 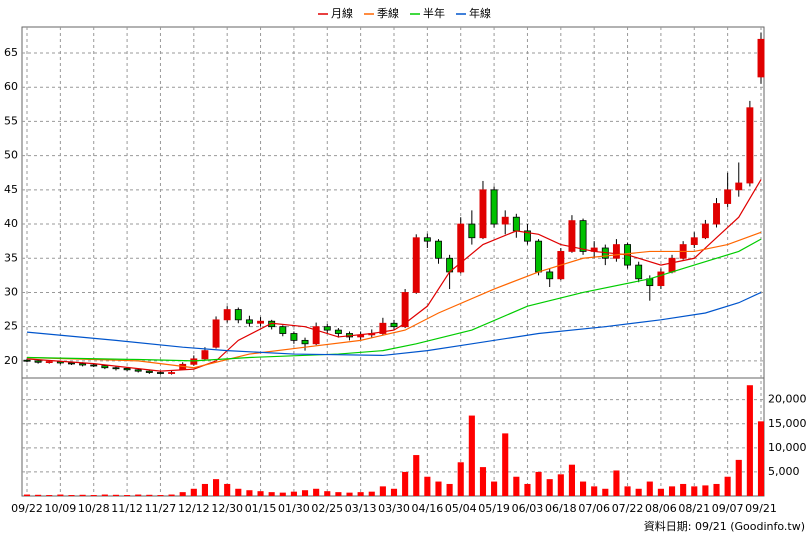 What do you see at coordinates (261, 508) in the screenshot?
I see `x-tick-label: 01/15` at bounding box center [261, 508].